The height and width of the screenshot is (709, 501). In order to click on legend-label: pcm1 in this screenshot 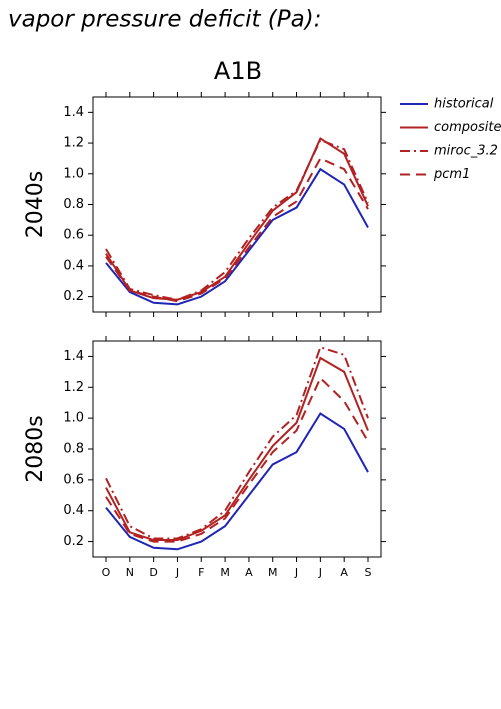, I will do `click(451, 174)`.